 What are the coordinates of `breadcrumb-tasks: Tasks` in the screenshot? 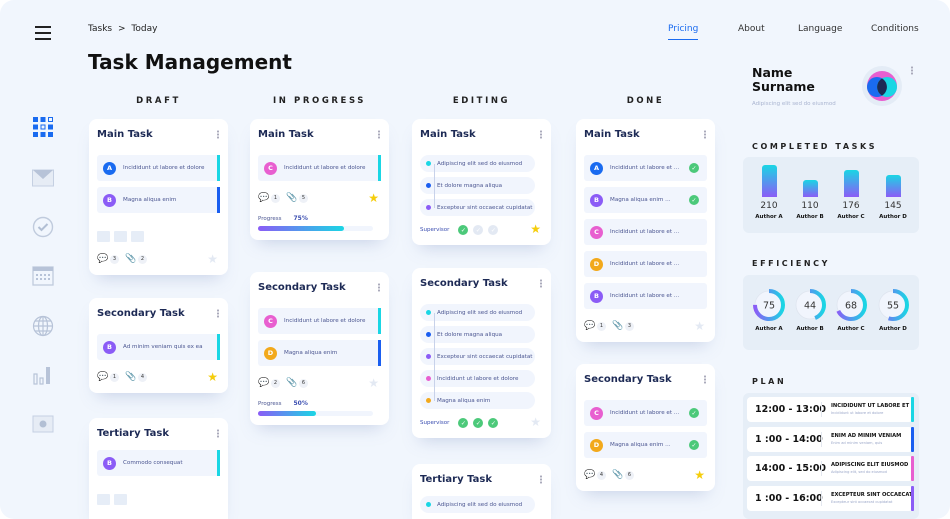 It's located at (100, 29).